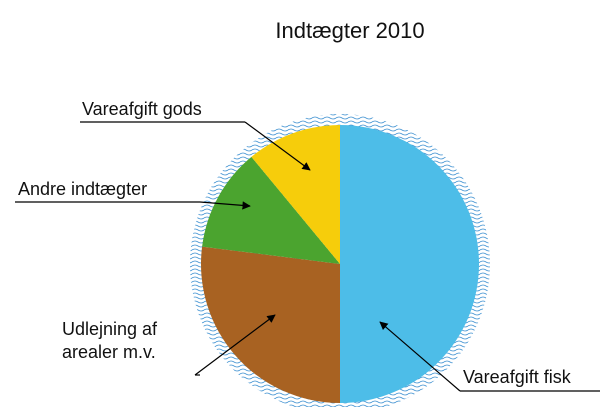 Image resolution: width=607 pixels, height=407 pixels. What do you see at coordinates (110, 340) in the screenshot?
I see `slice-label: Udlejning af arealer m.v.` at bounding box center [110, 340].